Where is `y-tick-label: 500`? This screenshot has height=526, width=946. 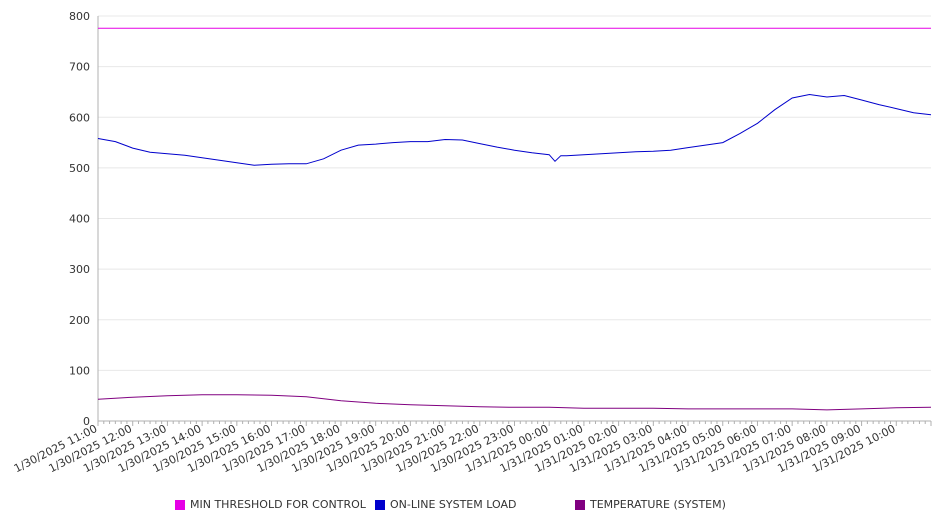 y-tick-label: 500 is located at coordinates (79, 168).